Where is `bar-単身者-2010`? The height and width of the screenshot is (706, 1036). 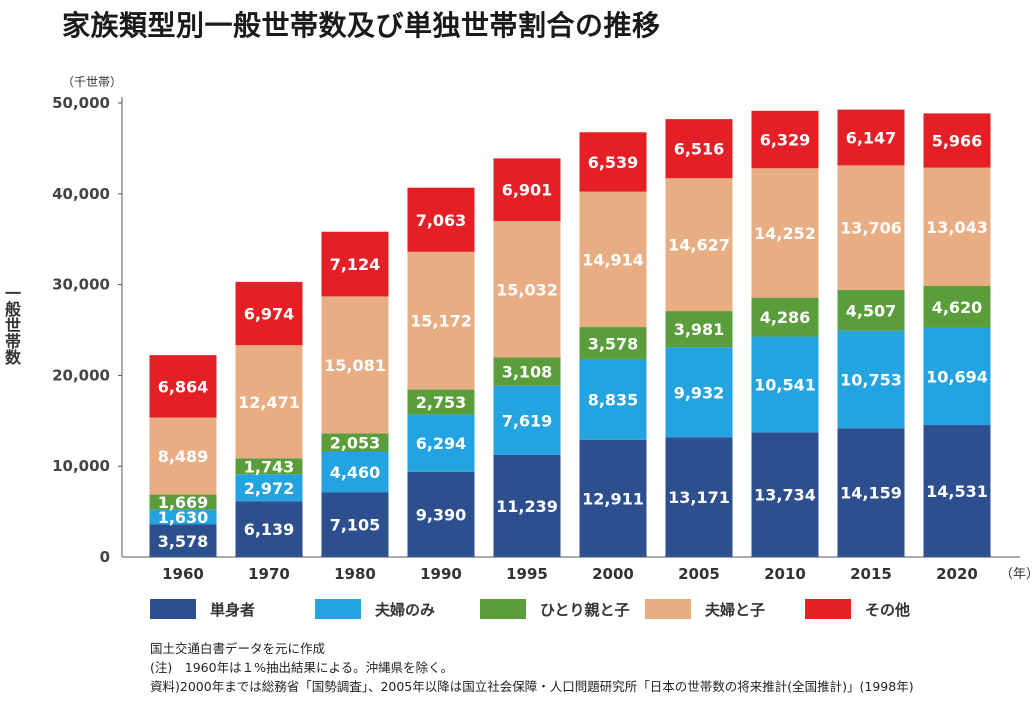
bar-単身者-2010 is located at coordinates (785, 494).